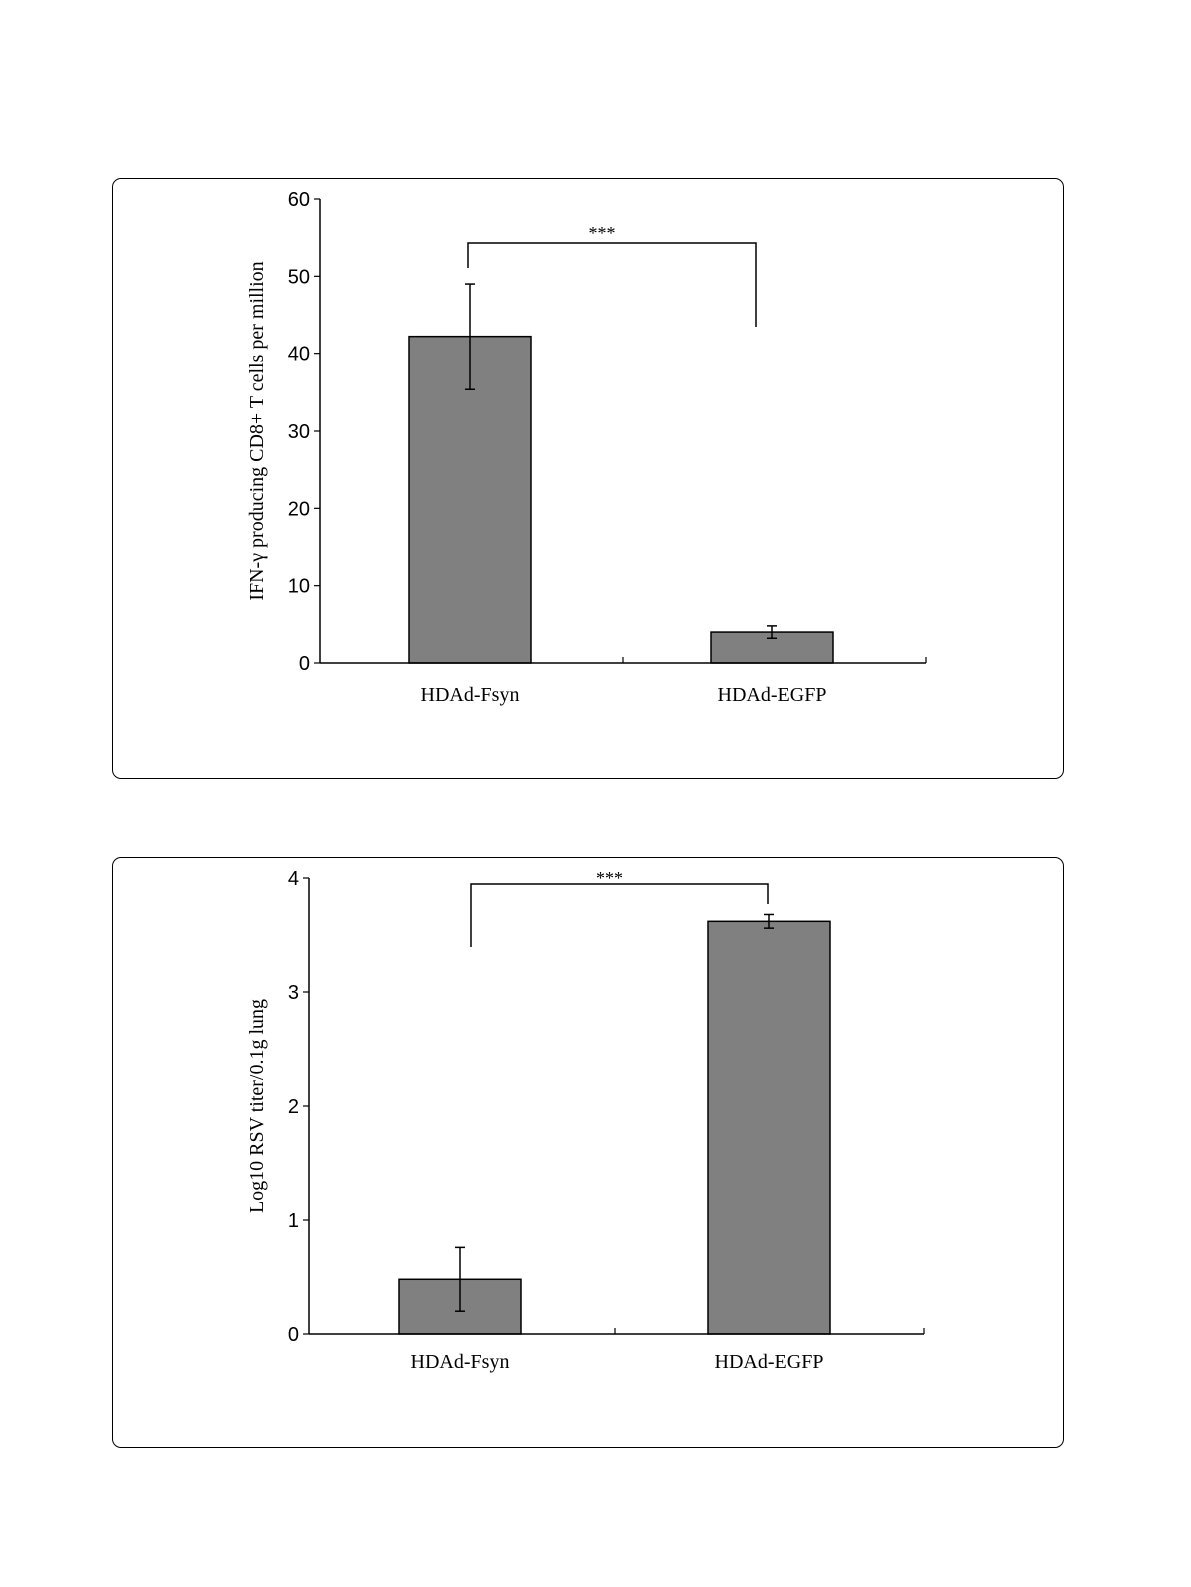  What do you see at coordinates (293, 879) in the screenshot?
I see `y-tick-label: 4` at bounding box center [293, 879].